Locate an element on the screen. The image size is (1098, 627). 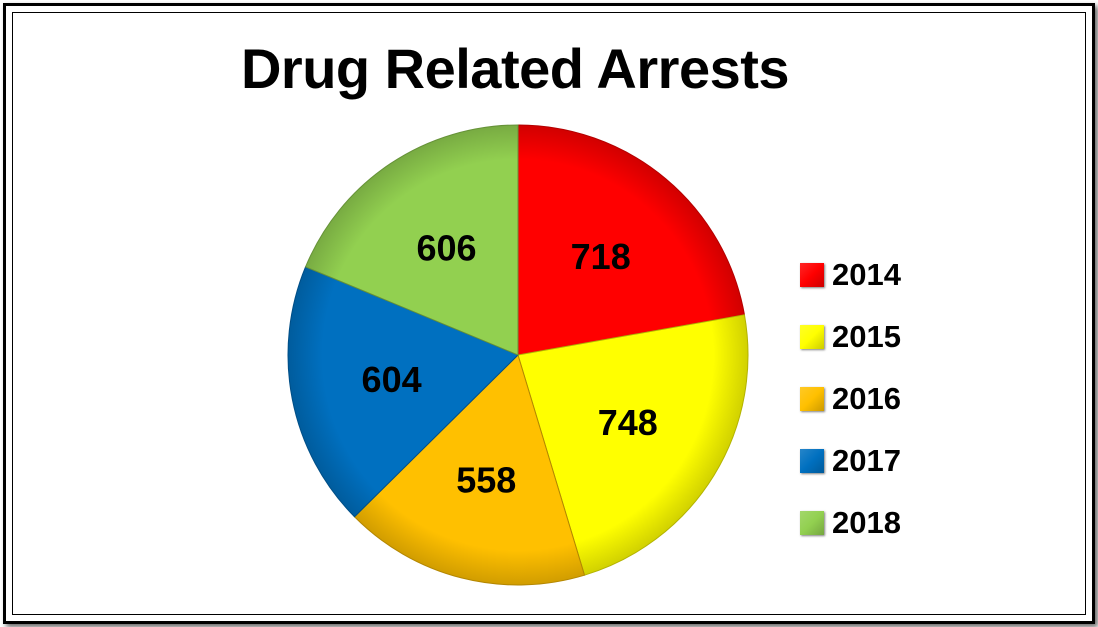
legend-label-2014: 2014 is located at coordinates (866, 274).